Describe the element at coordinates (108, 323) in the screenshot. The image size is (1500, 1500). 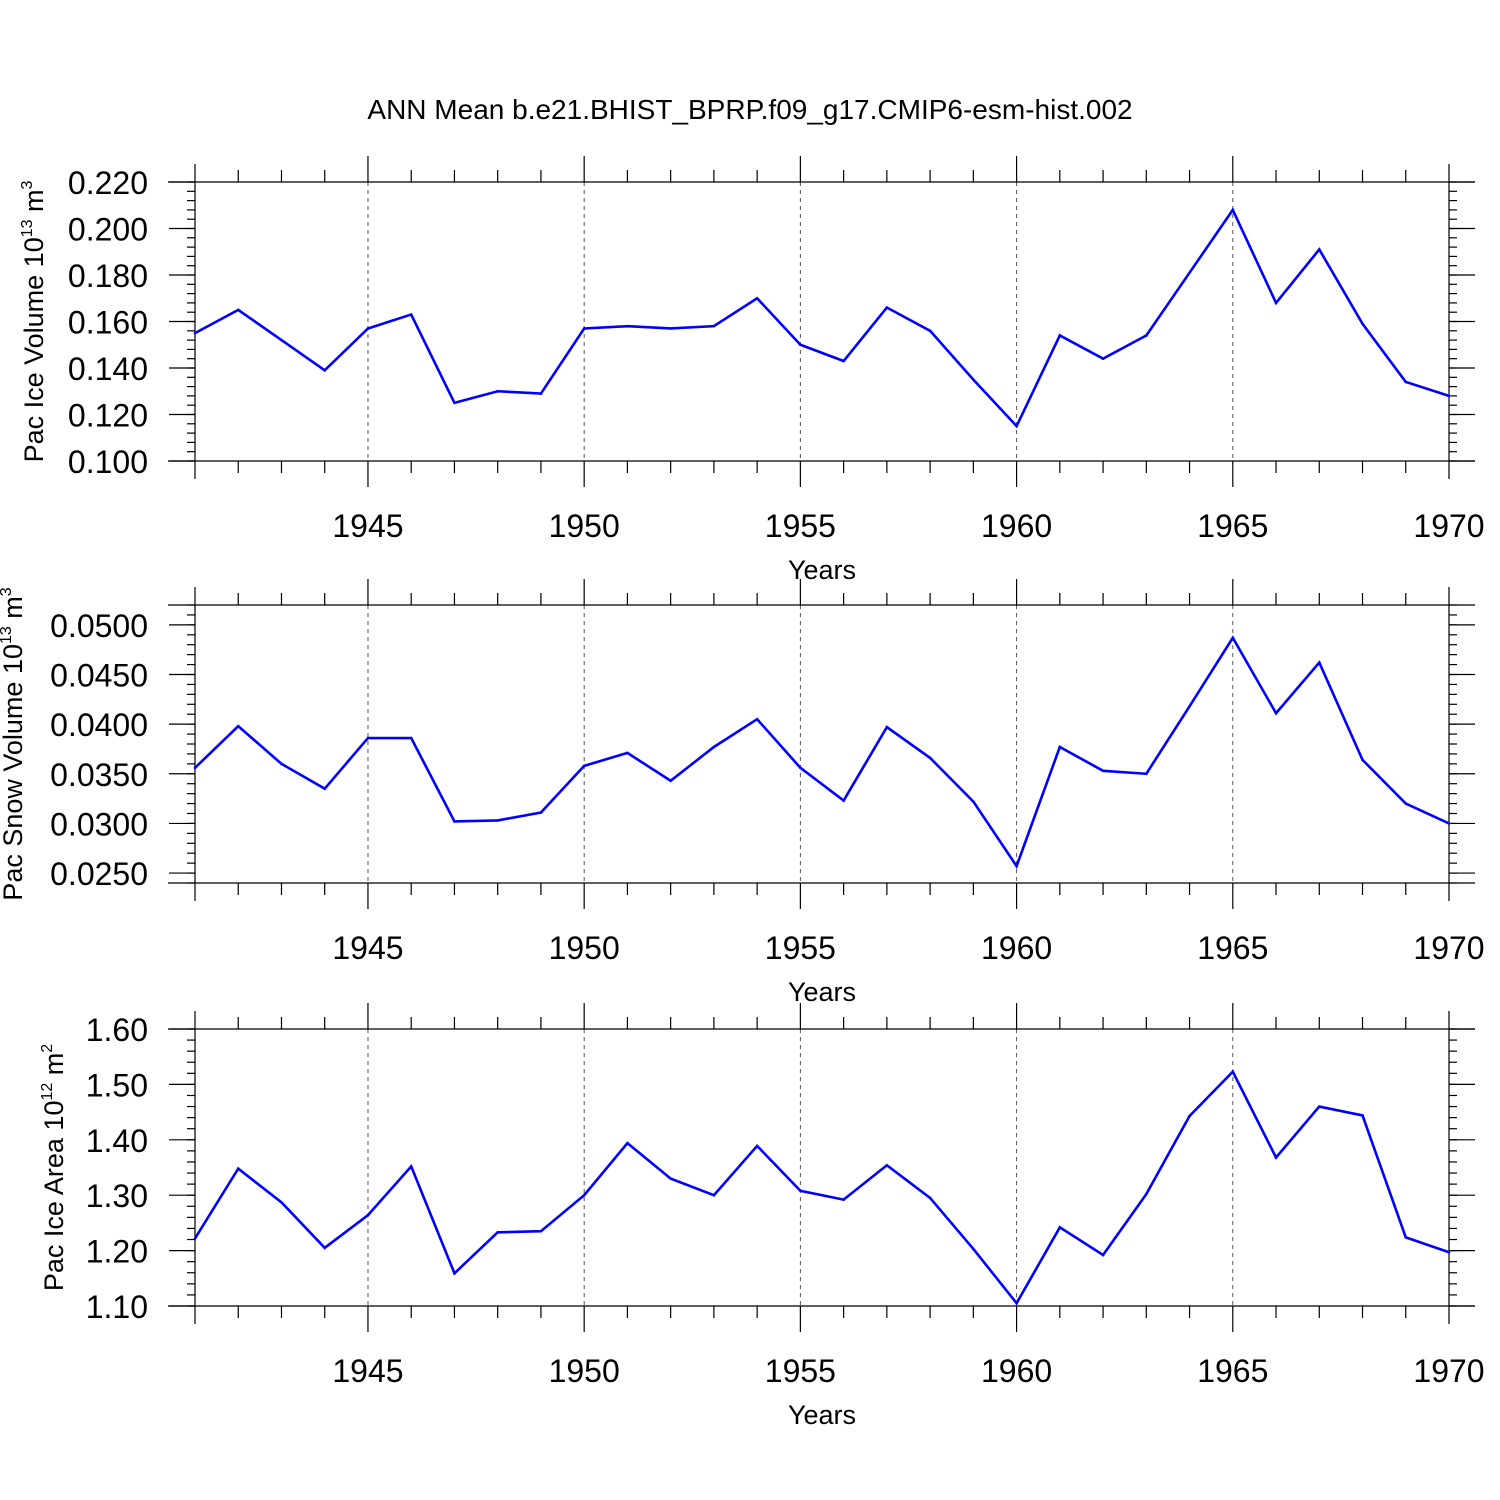
I see `y-tick-label: 0.160` at that location.